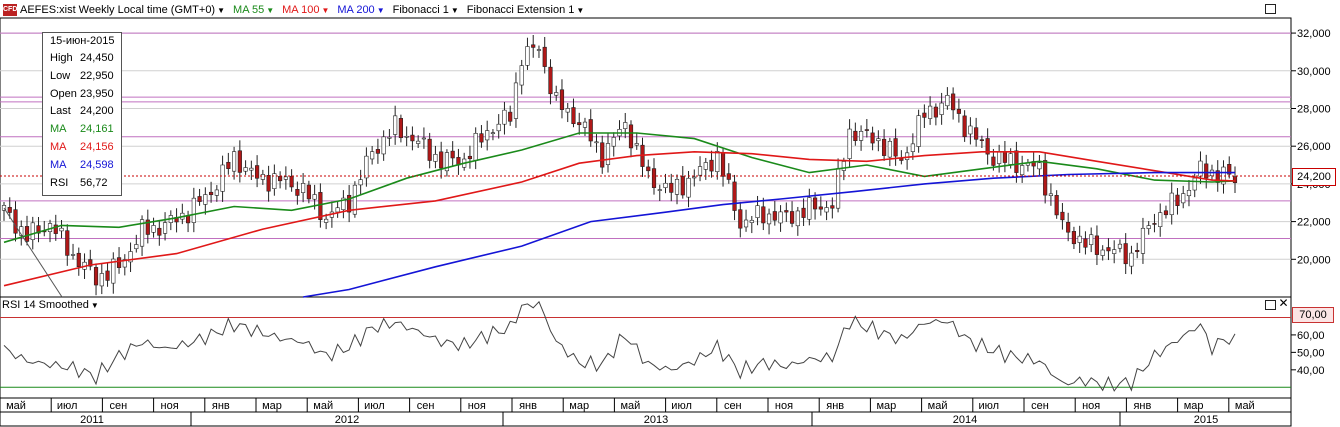 This screenshot has height=427, width=1340. What do you see at coordinates (82, 41) in the screenshot?
I see `infobox-date: 15-июн-2015` at bounding box center [82, 41].